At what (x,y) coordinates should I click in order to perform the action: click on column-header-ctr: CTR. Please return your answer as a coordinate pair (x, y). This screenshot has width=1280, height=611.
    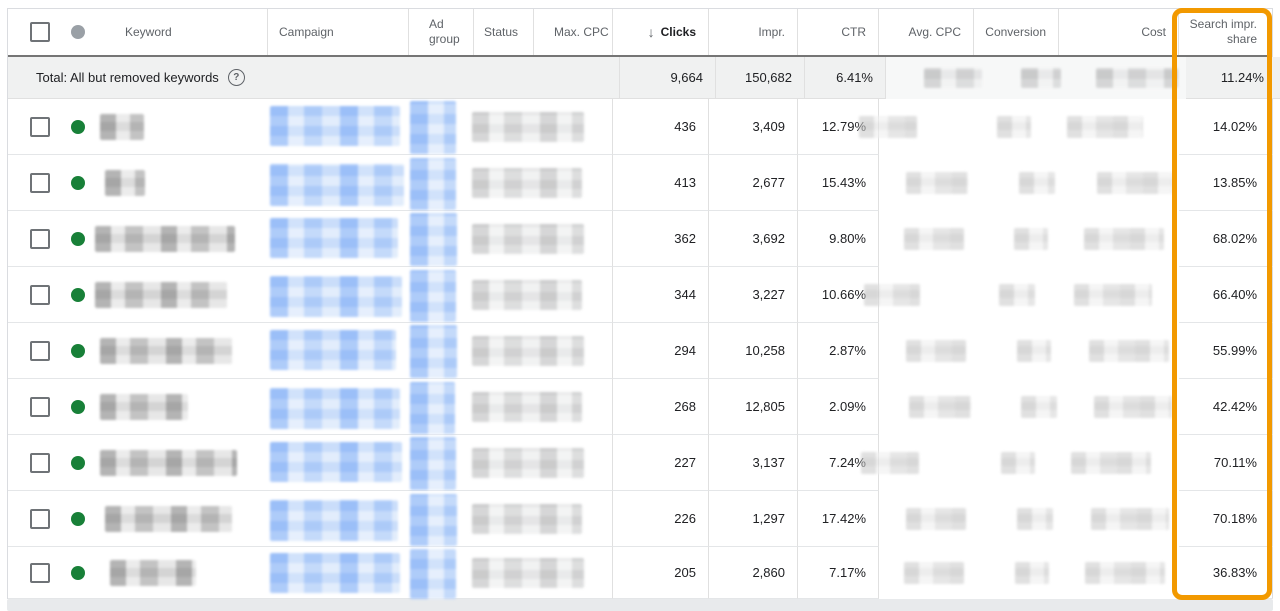
    Looking at the image, I should click on (838, 32).